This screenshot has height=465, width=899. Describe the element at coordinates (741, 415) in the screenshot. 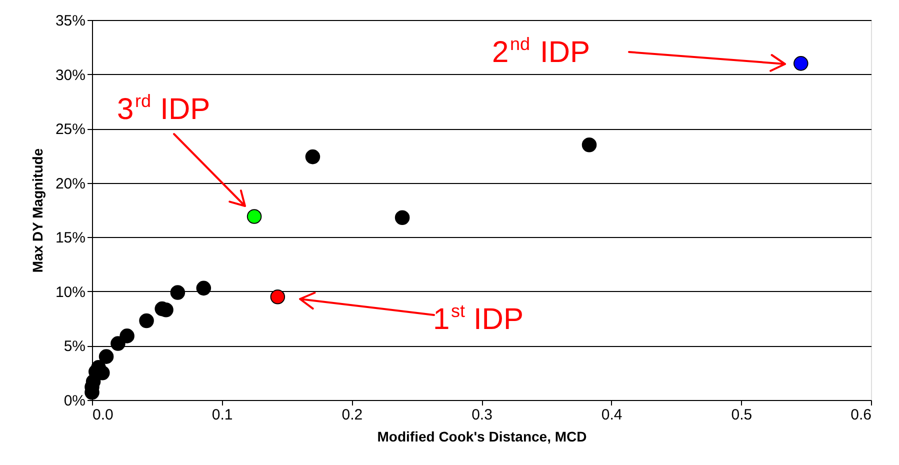

I see `x-tick-label: 0.5` at that location.